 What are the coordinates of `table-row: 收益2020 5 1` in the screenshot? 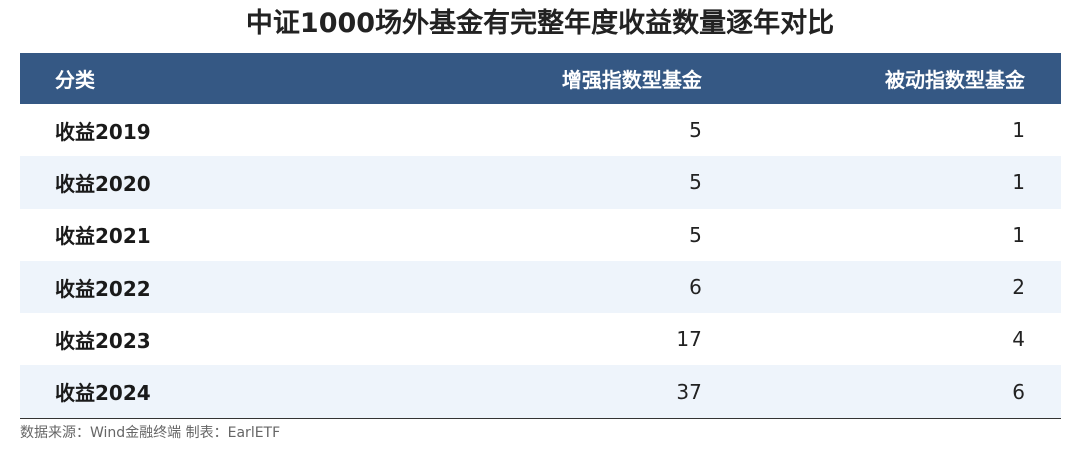 It's located at (540, 182).